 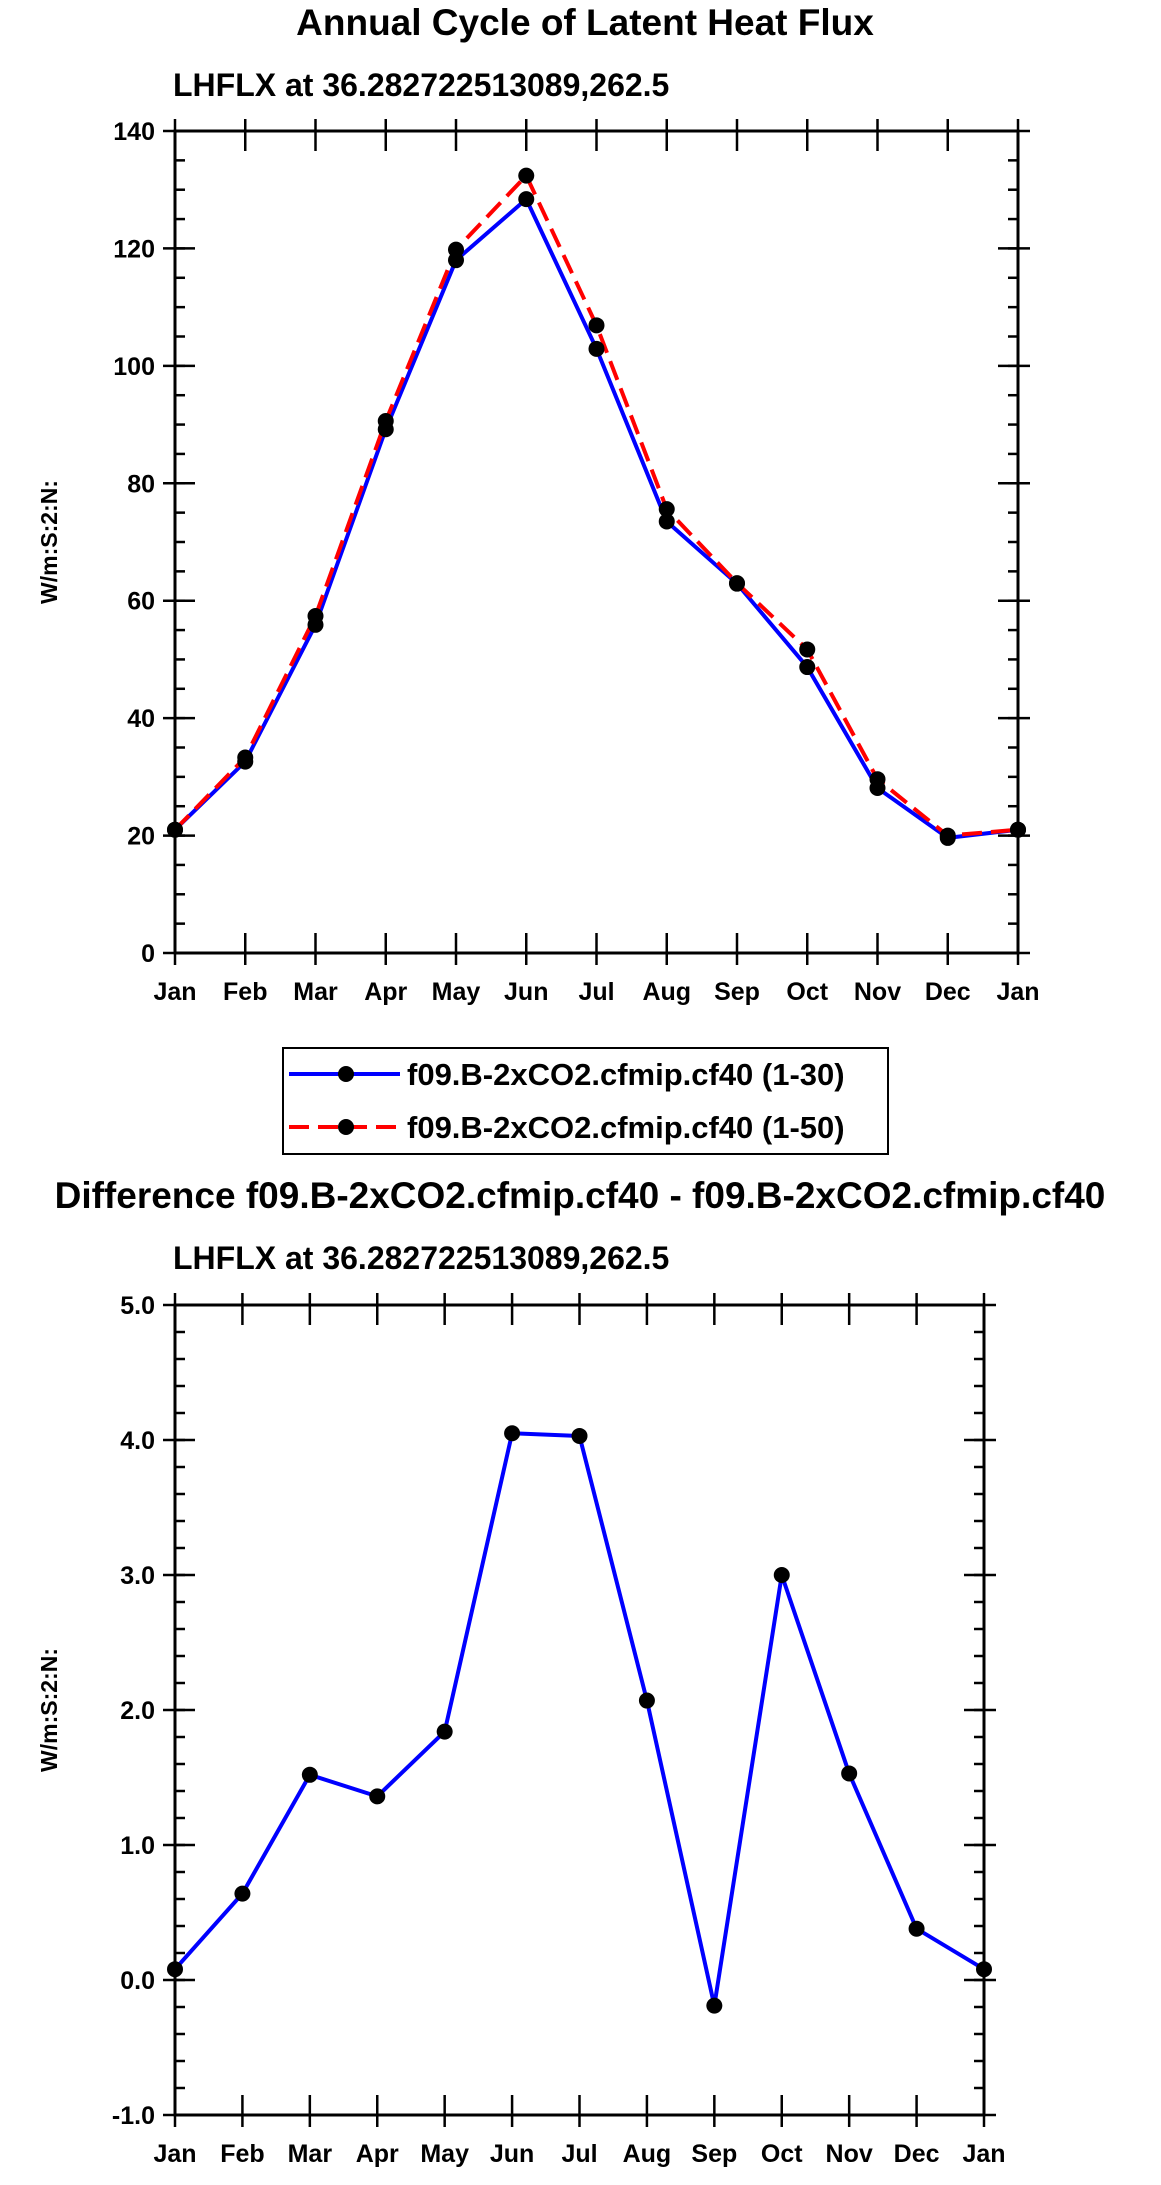 I want to click on y-tick-label: 2.0, so click(x=137, y=1711).